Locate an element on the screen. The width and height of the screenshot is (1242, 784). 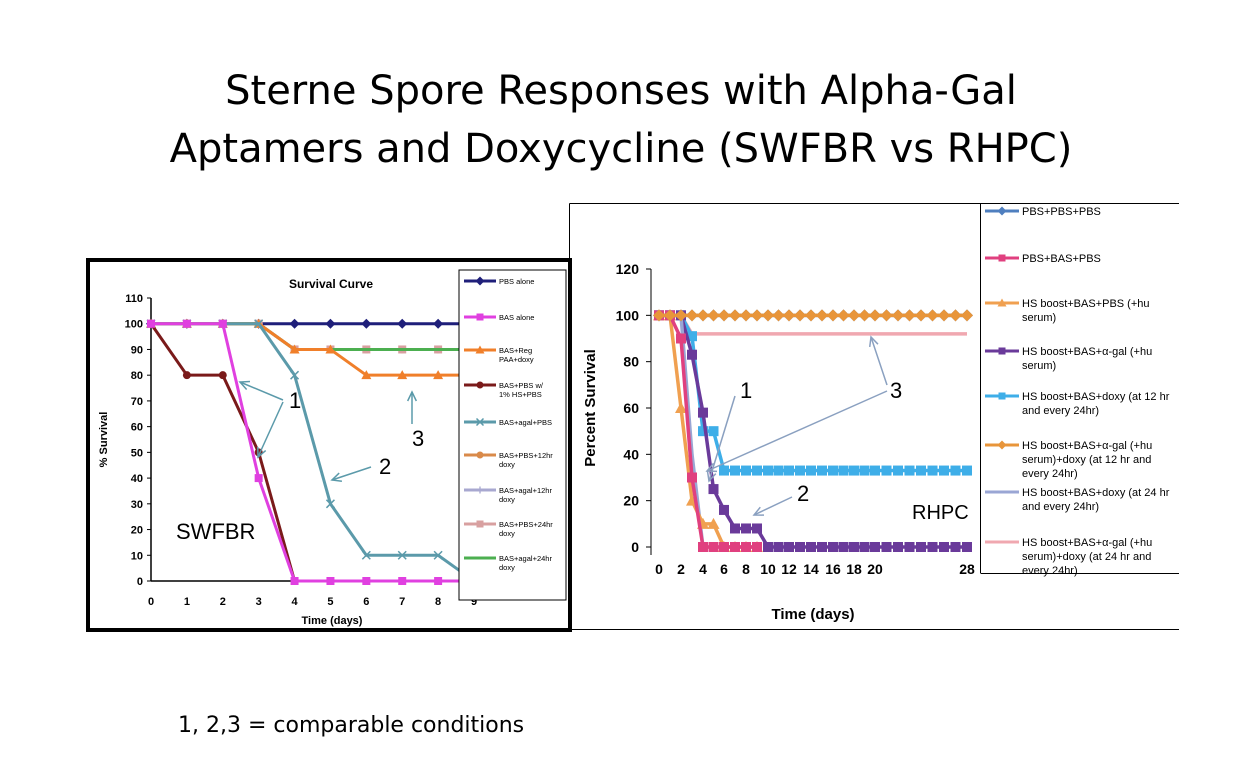
x-tick-label: 8 is located at coordinates (438, 602).